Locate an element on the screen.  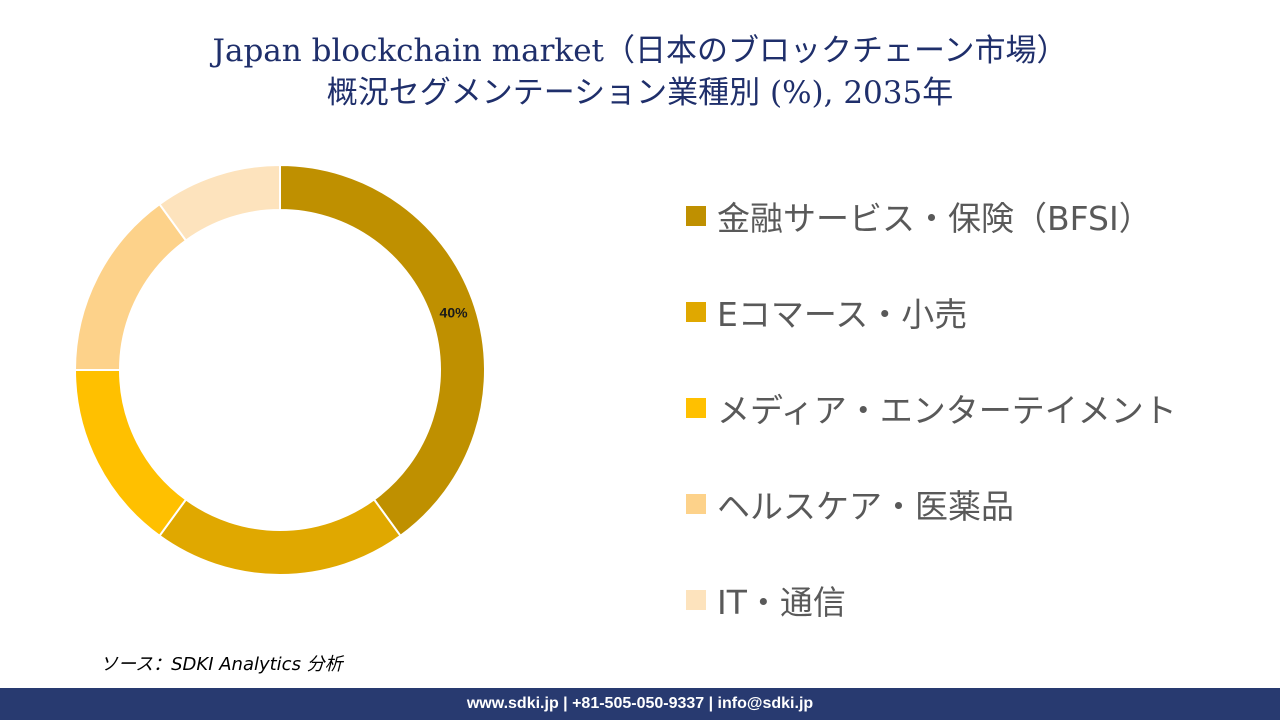
legend-label: Eコマース・小売 is located at coordinates (842, 314).